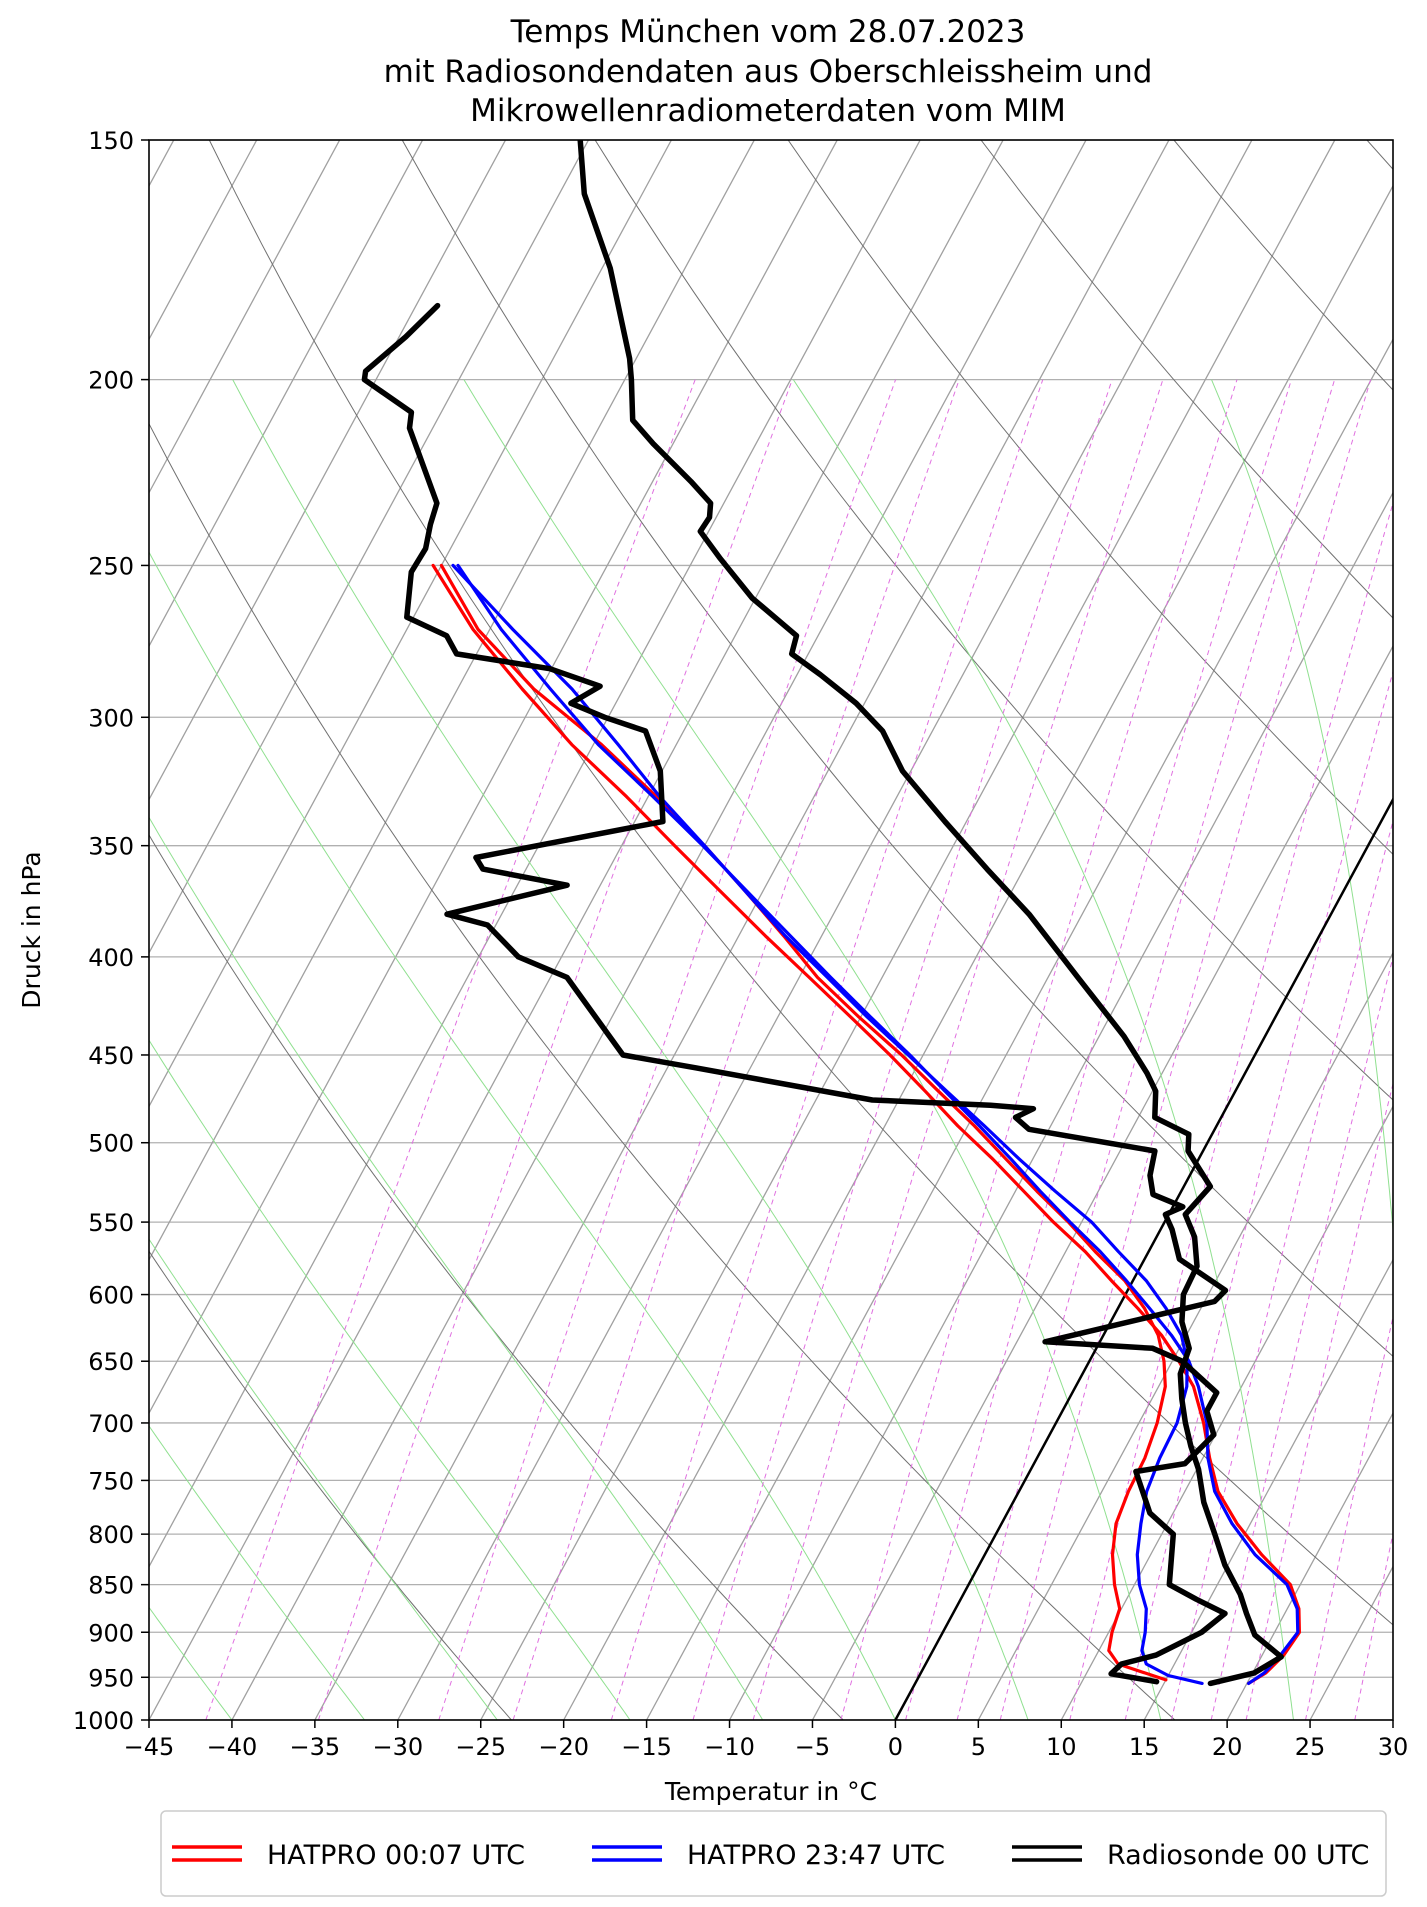 This screenshot has height=1907, width=1427. What do you see at coordinates (397, 1747) in the screenshot?
I see `x-tick-label: −30` at bounding box center [397, 1747].